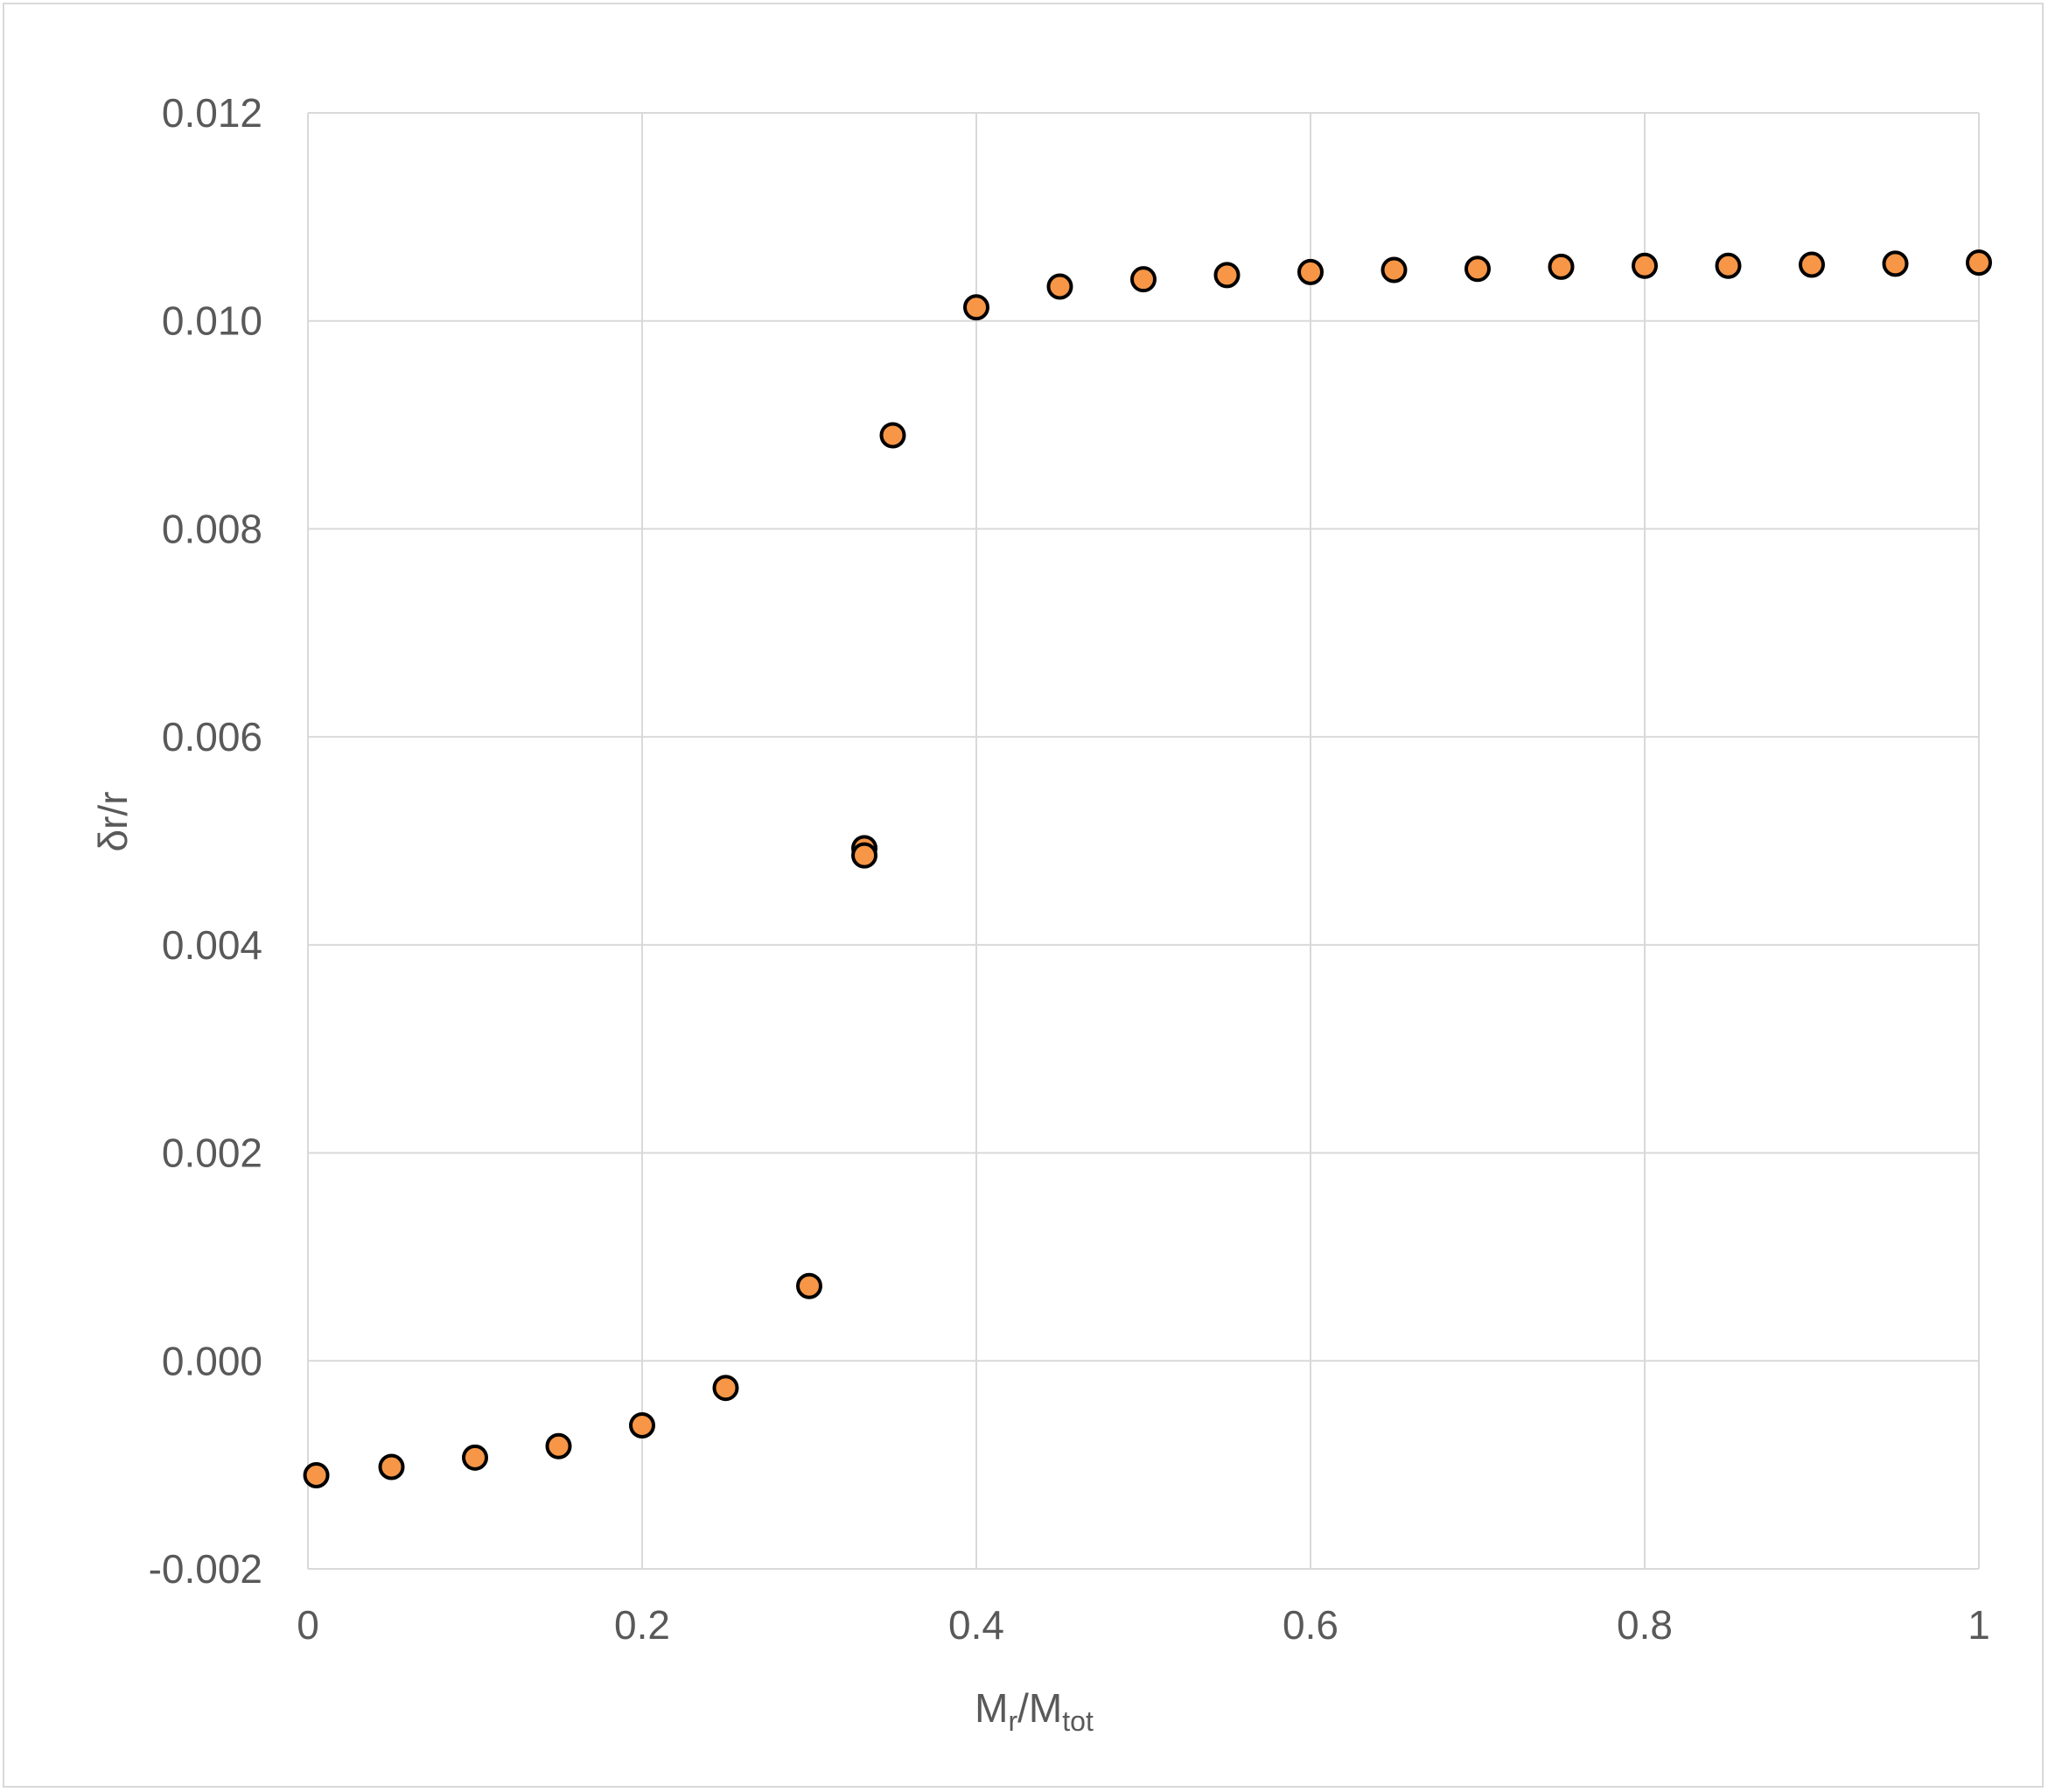  What do you see at coordinates (1979, 1625) in the screenshot?
I see `x-tick-label: 1` at bounding box center [1979, 1625].